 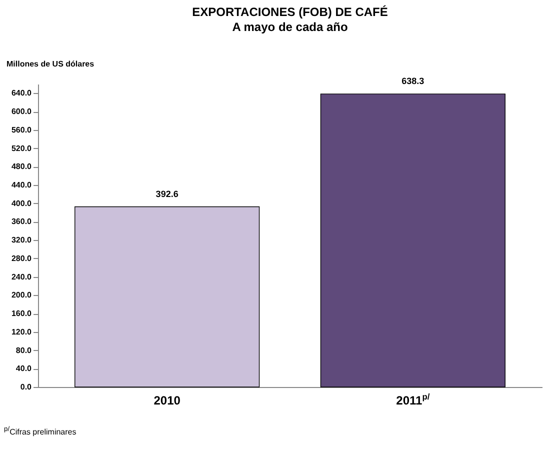 What do you see at coordinates (21, 331) in the screenshot?
I see `y-tick-label: 120.0` at bounding box center [21, 331].